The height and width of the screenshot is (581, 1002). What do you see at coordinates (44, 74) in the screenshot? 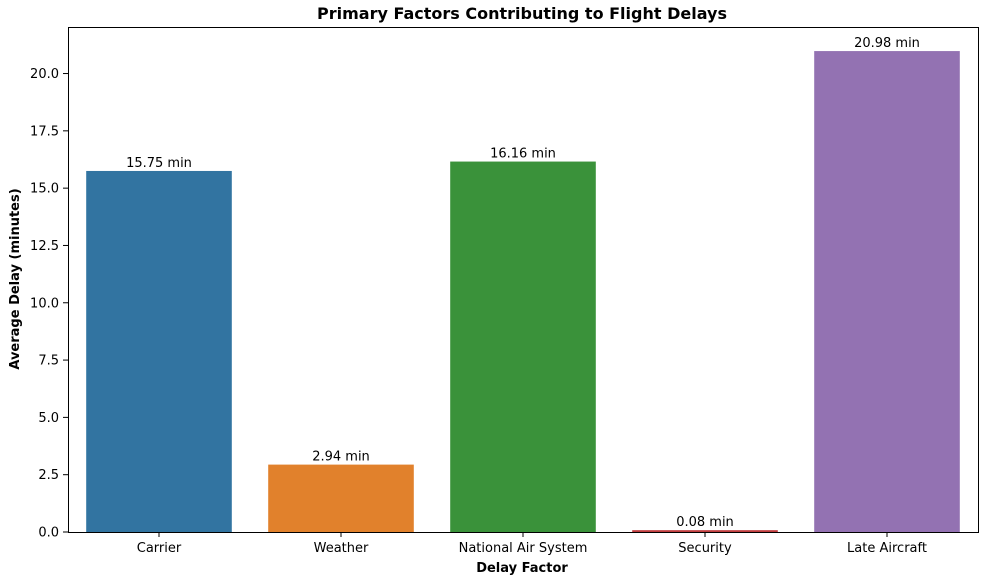
I see `y-tick-label: 20.0` at bounding box center [44, 74].